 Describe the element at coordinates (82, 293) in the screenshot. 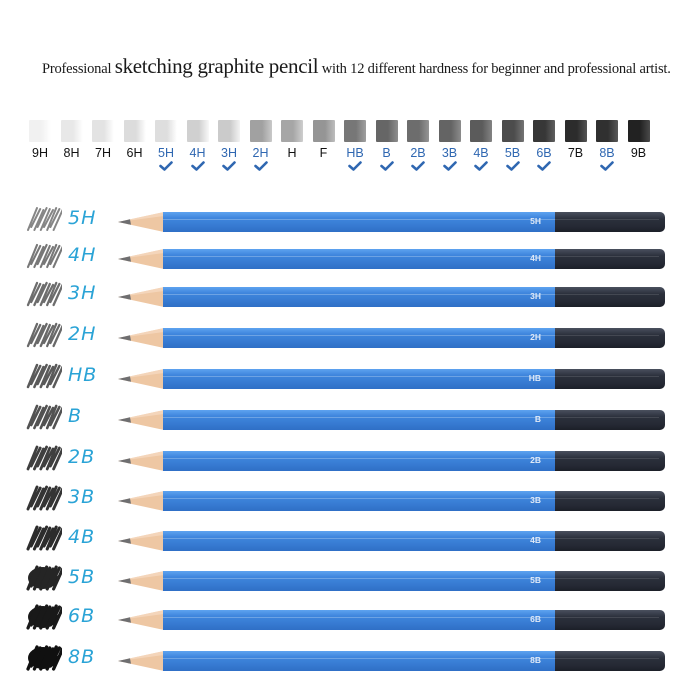

I see `handwritten-grade-label: 3H` at that location.